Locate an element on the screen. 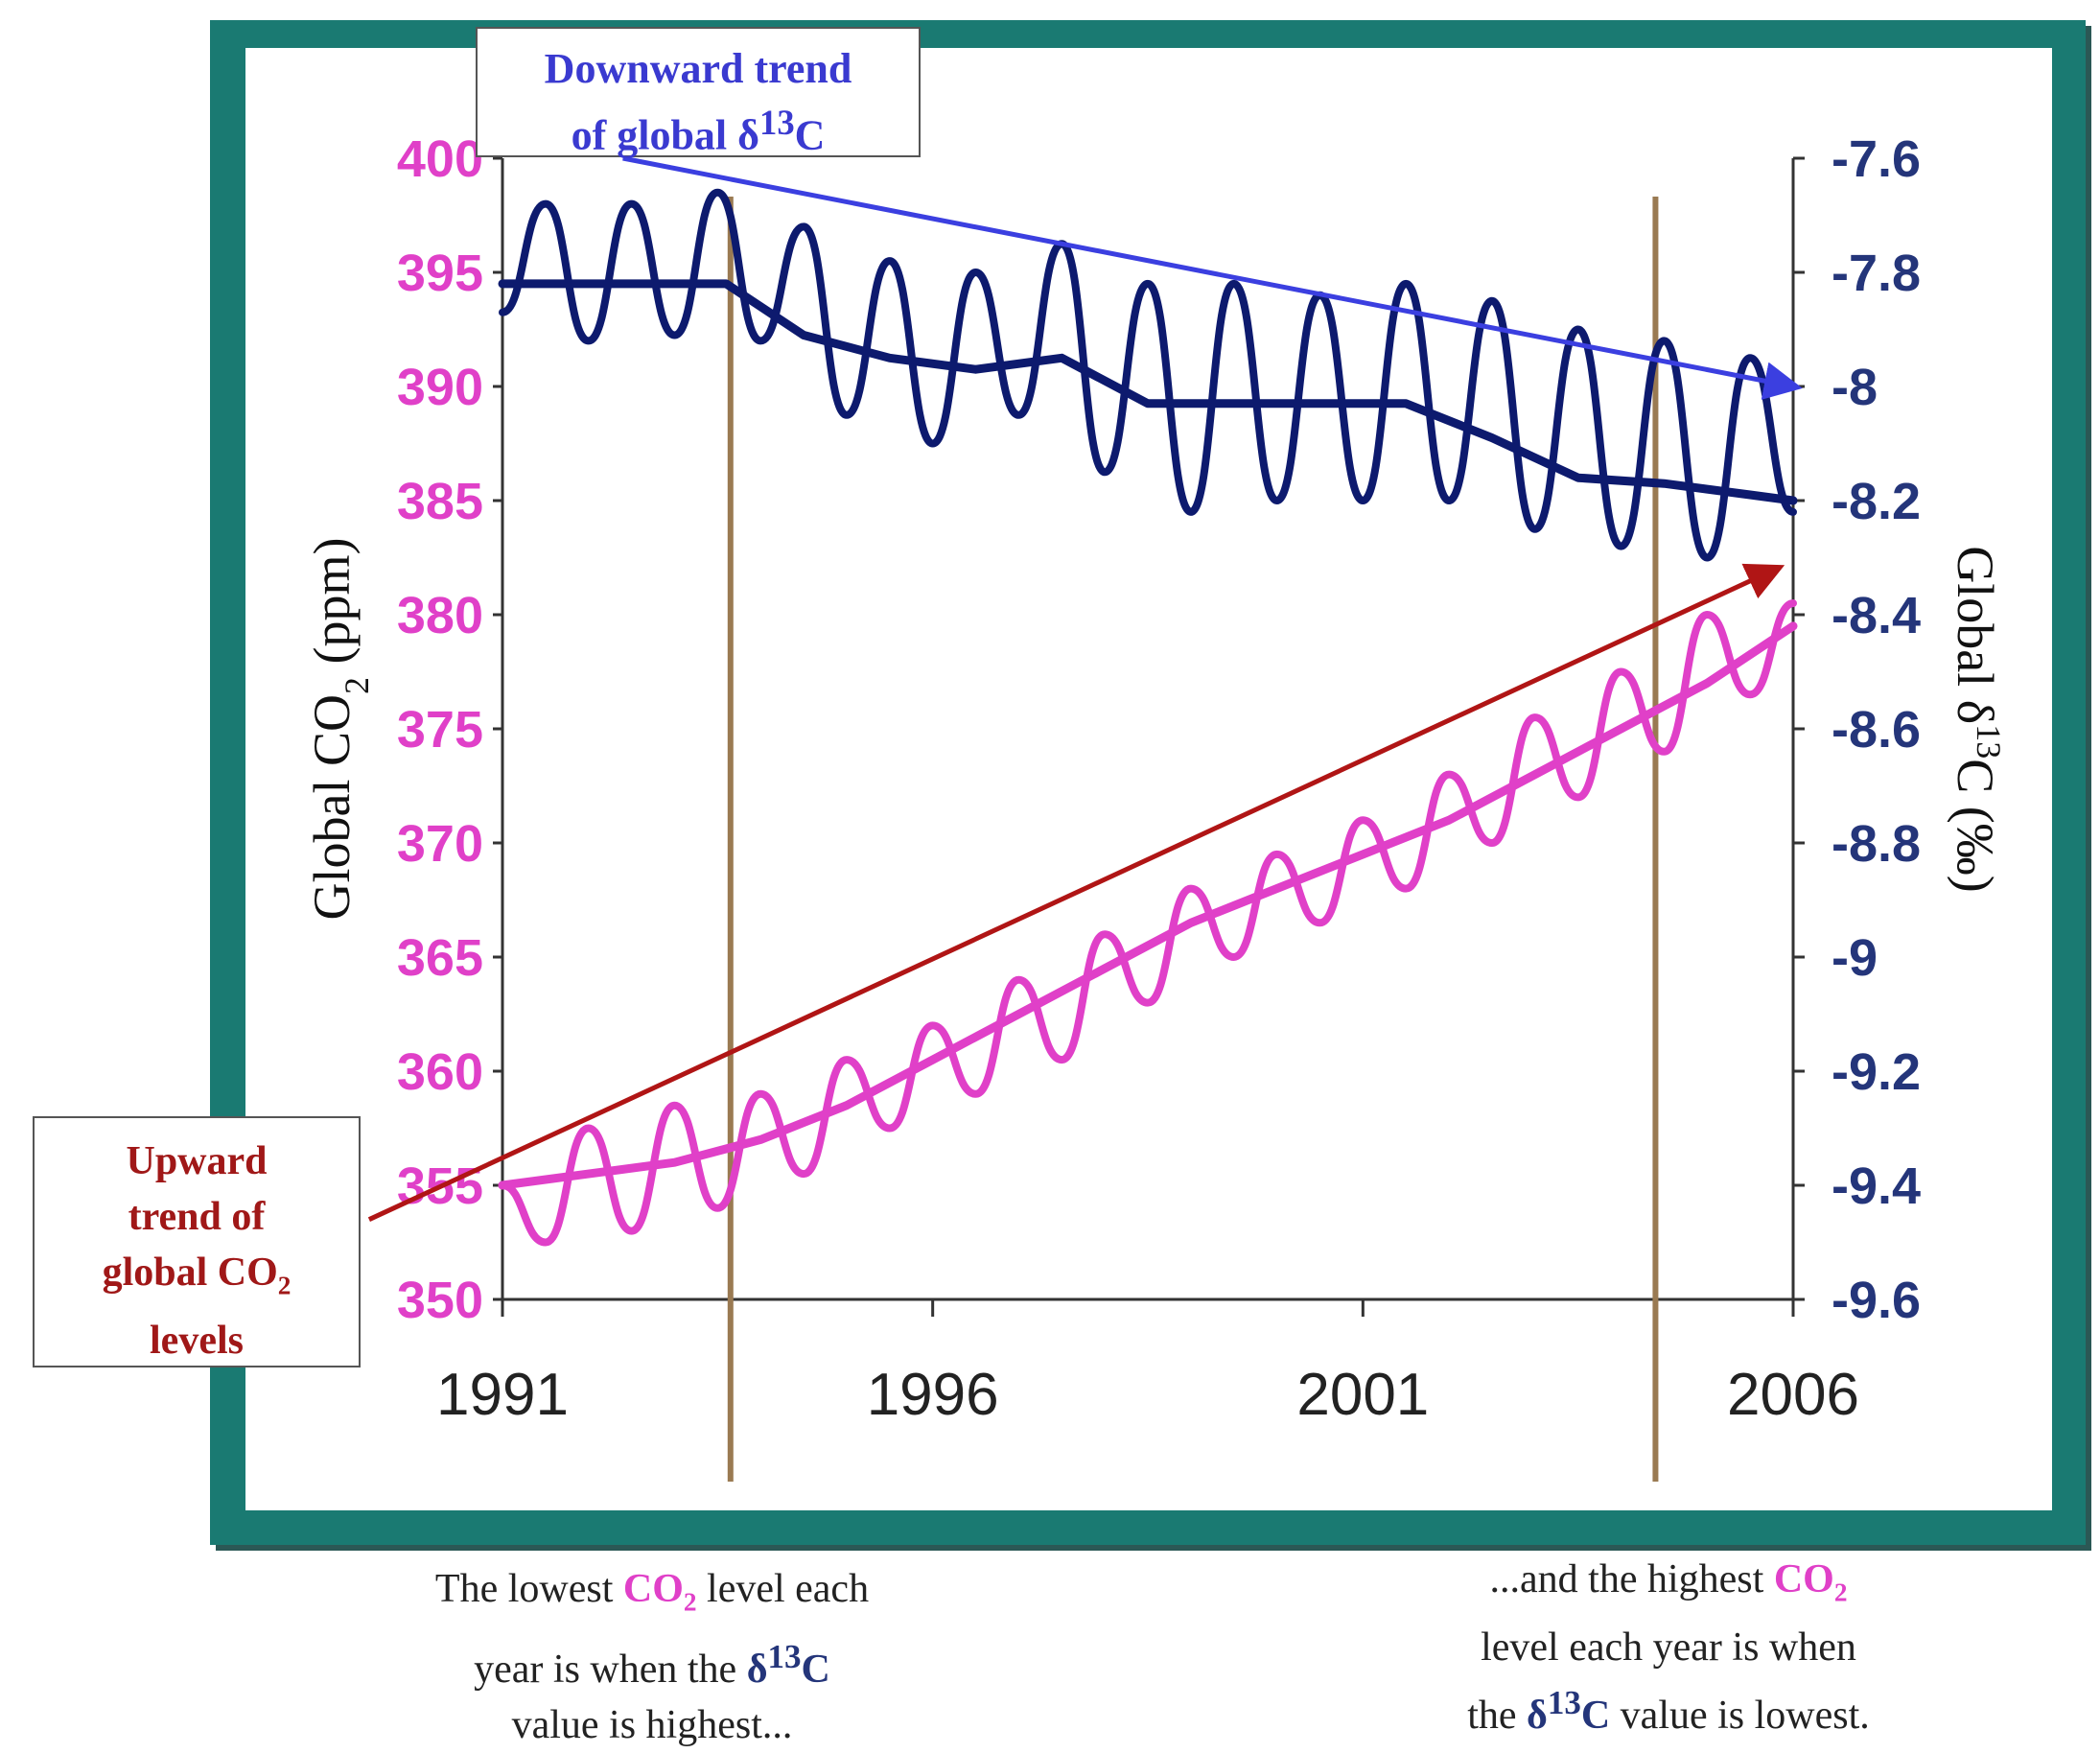 This screenshot has width=2100, height=1753. left-tick-label: 350 is located at coordinates (440, 1300).